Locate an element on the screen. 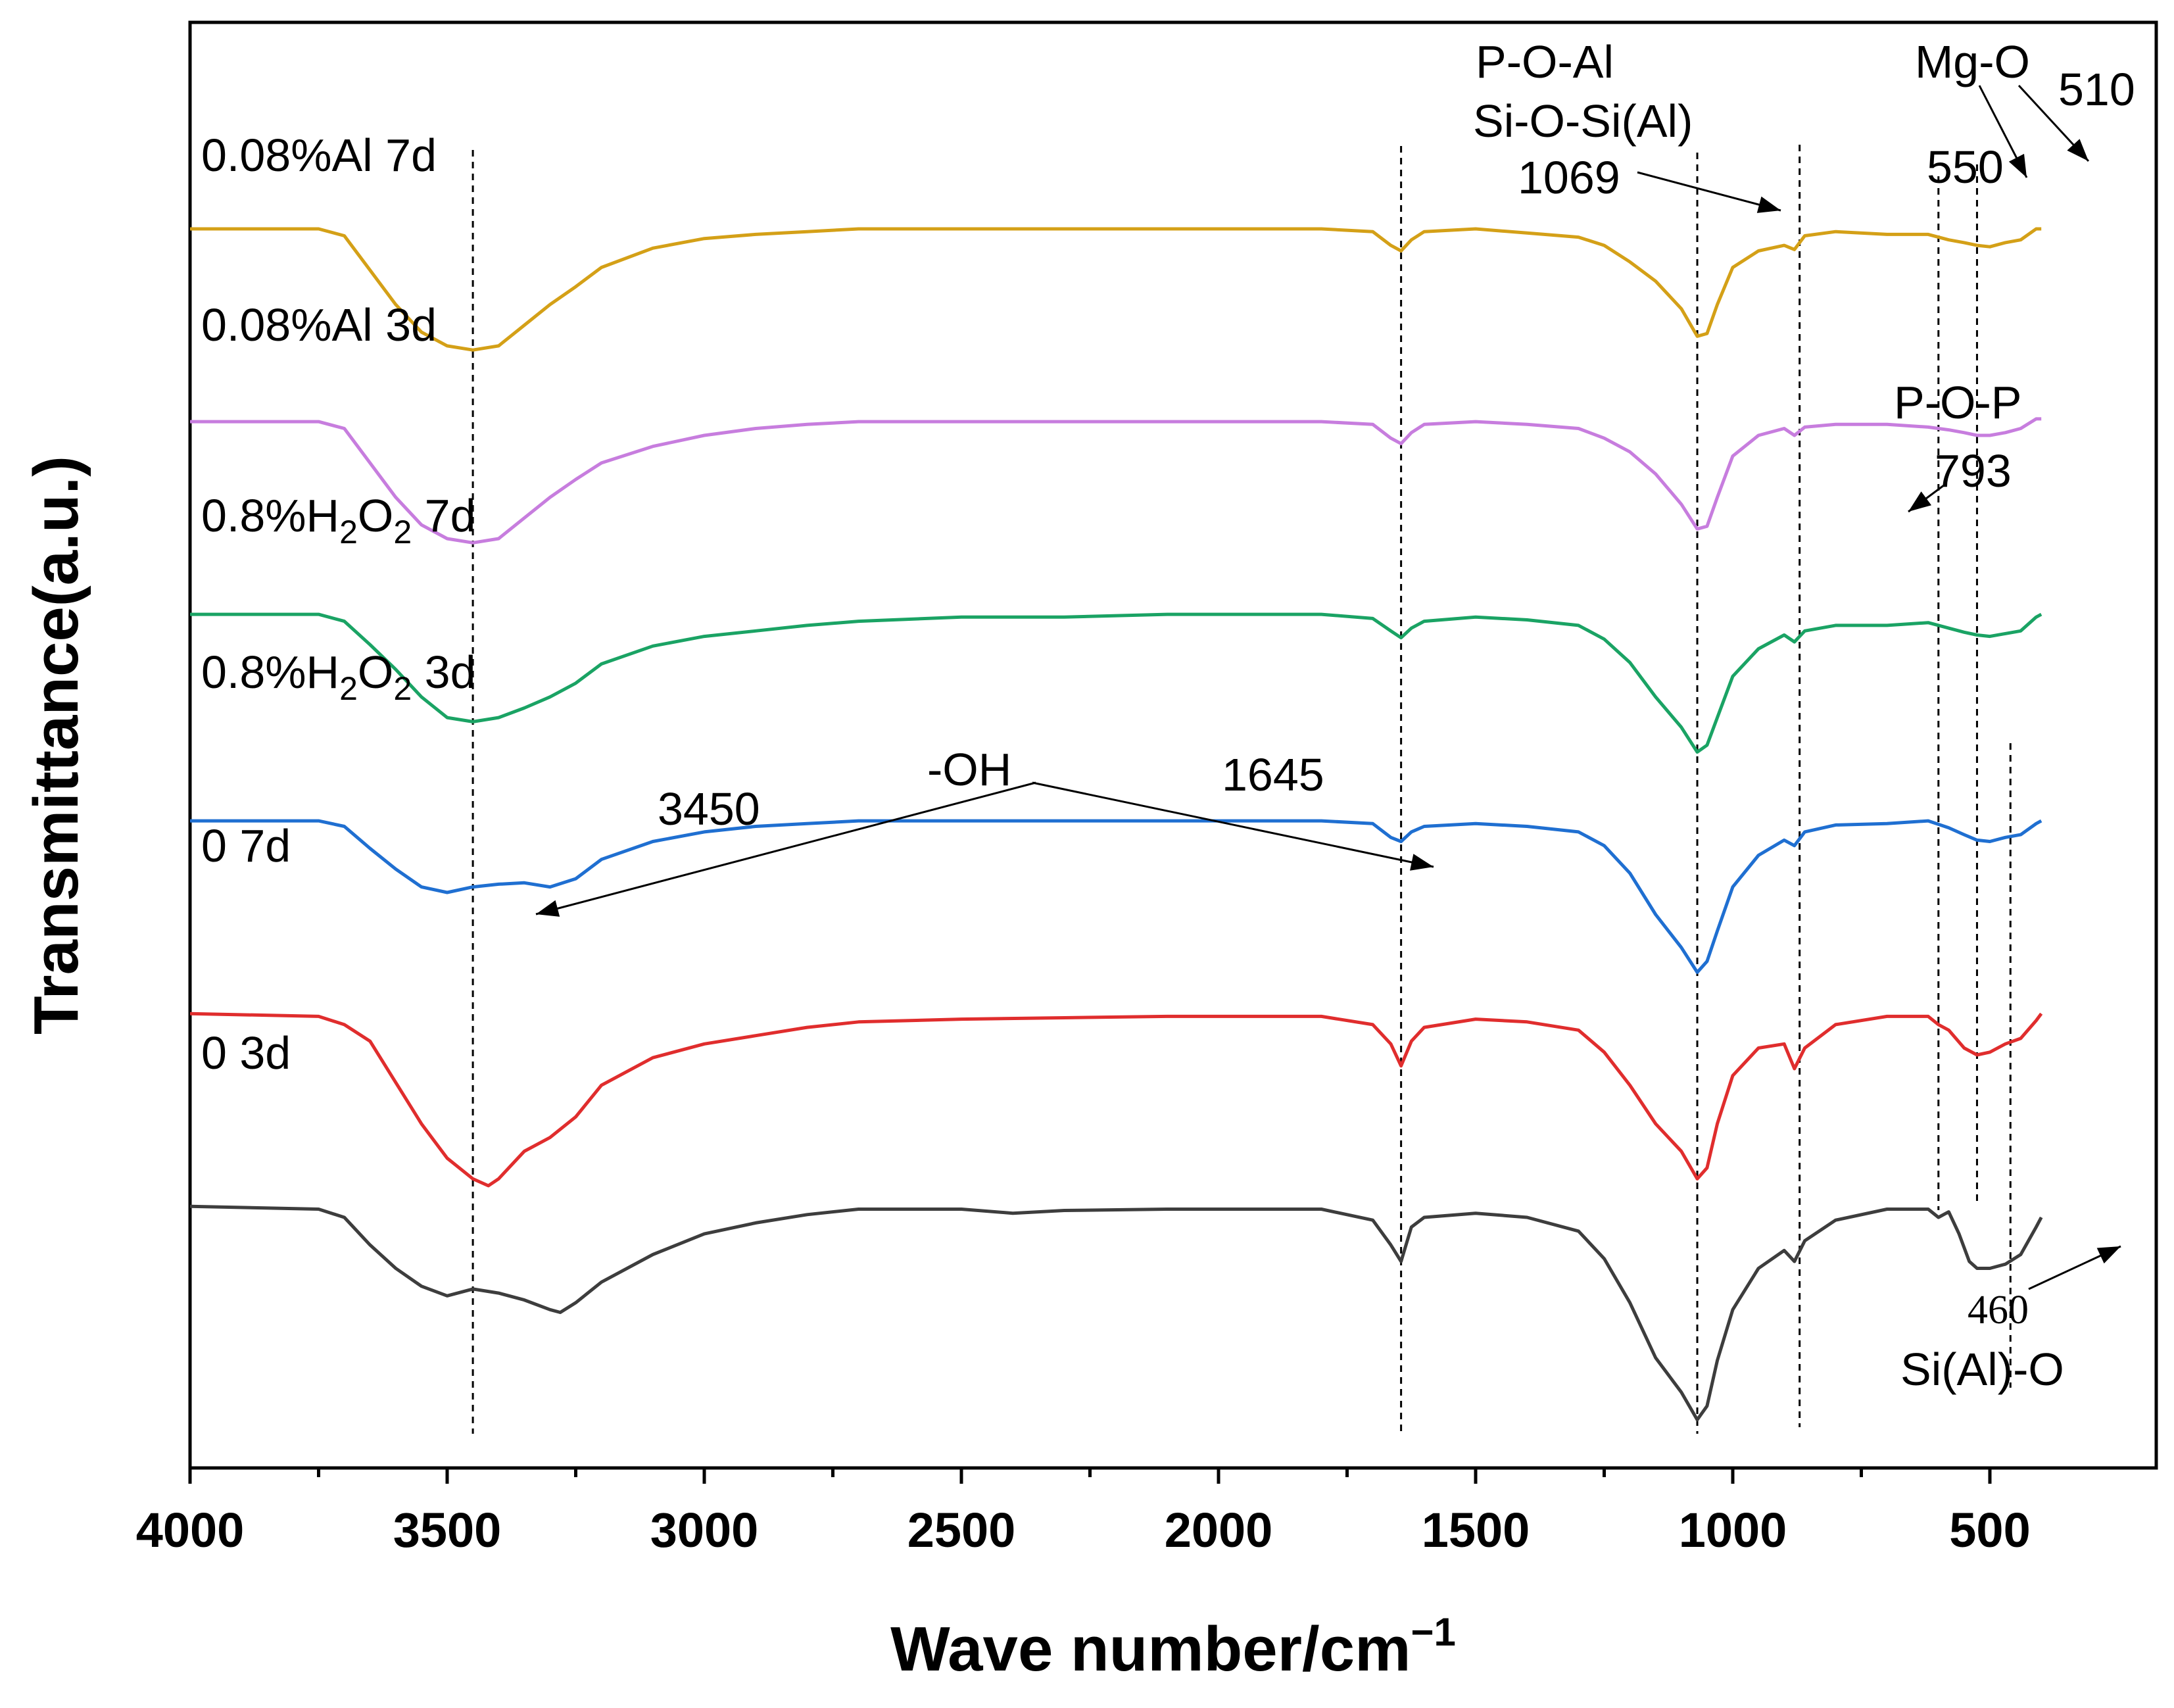 This screenshot has width=2174, height=1708. annotation-10: 1645 is located at coordinates (1273, 775).